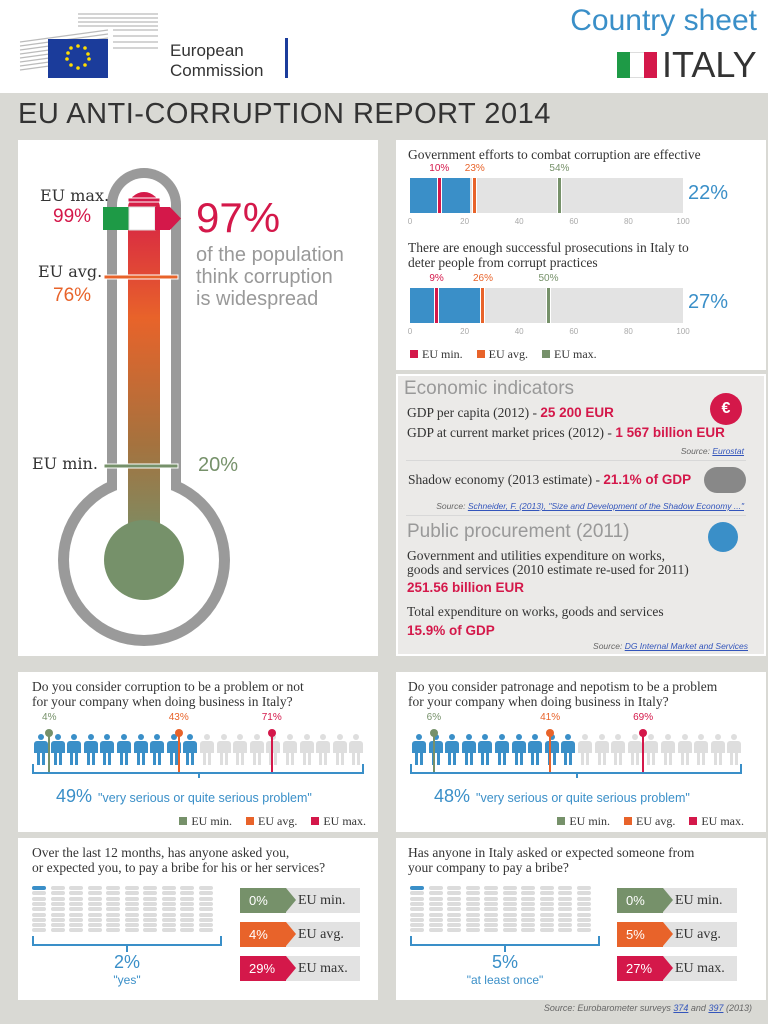 This screenshot has height=1024, width=768. I want to click on bar-chart: 10% 23% 54% 0 20 40 60 80 100, so click(549, 197).